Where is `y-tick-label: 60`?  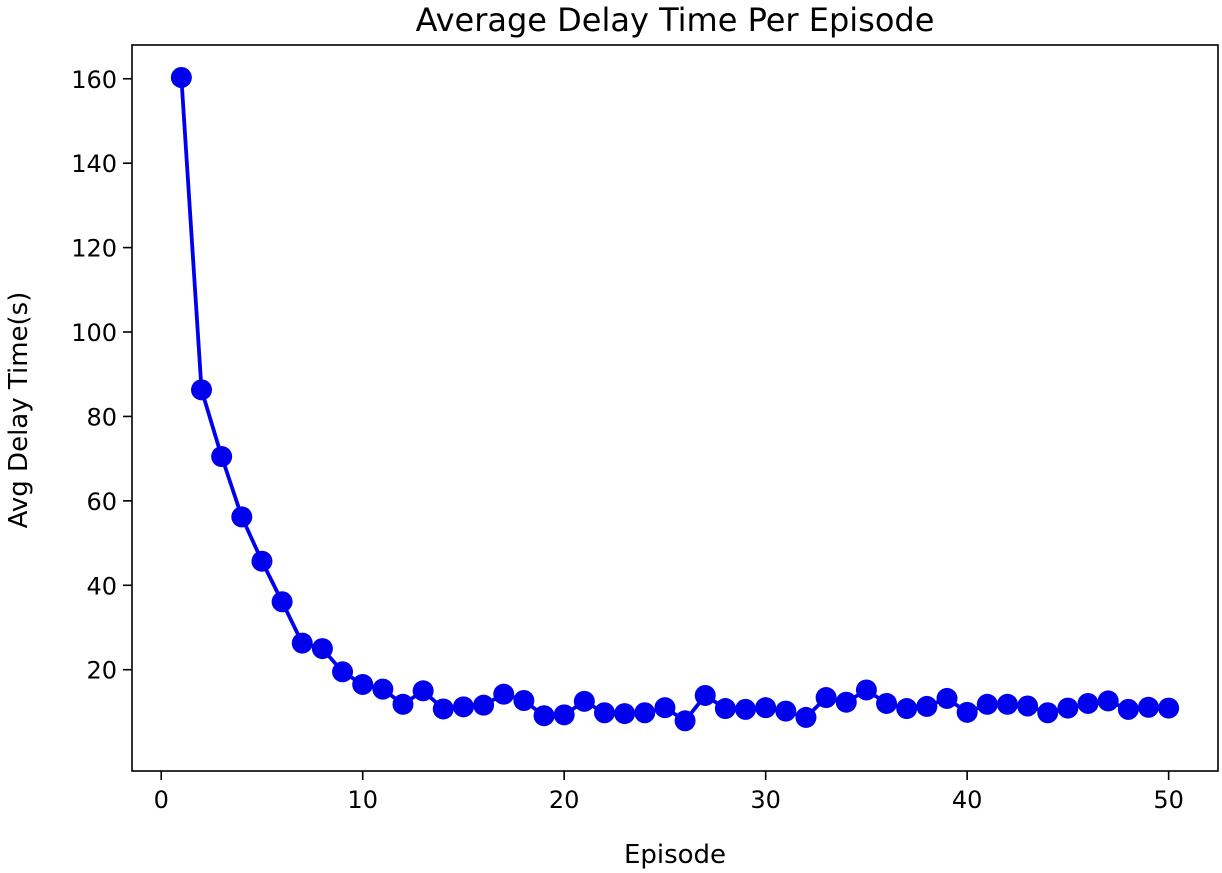 y-tick-label: 60 is located at coordinates (101, 502).